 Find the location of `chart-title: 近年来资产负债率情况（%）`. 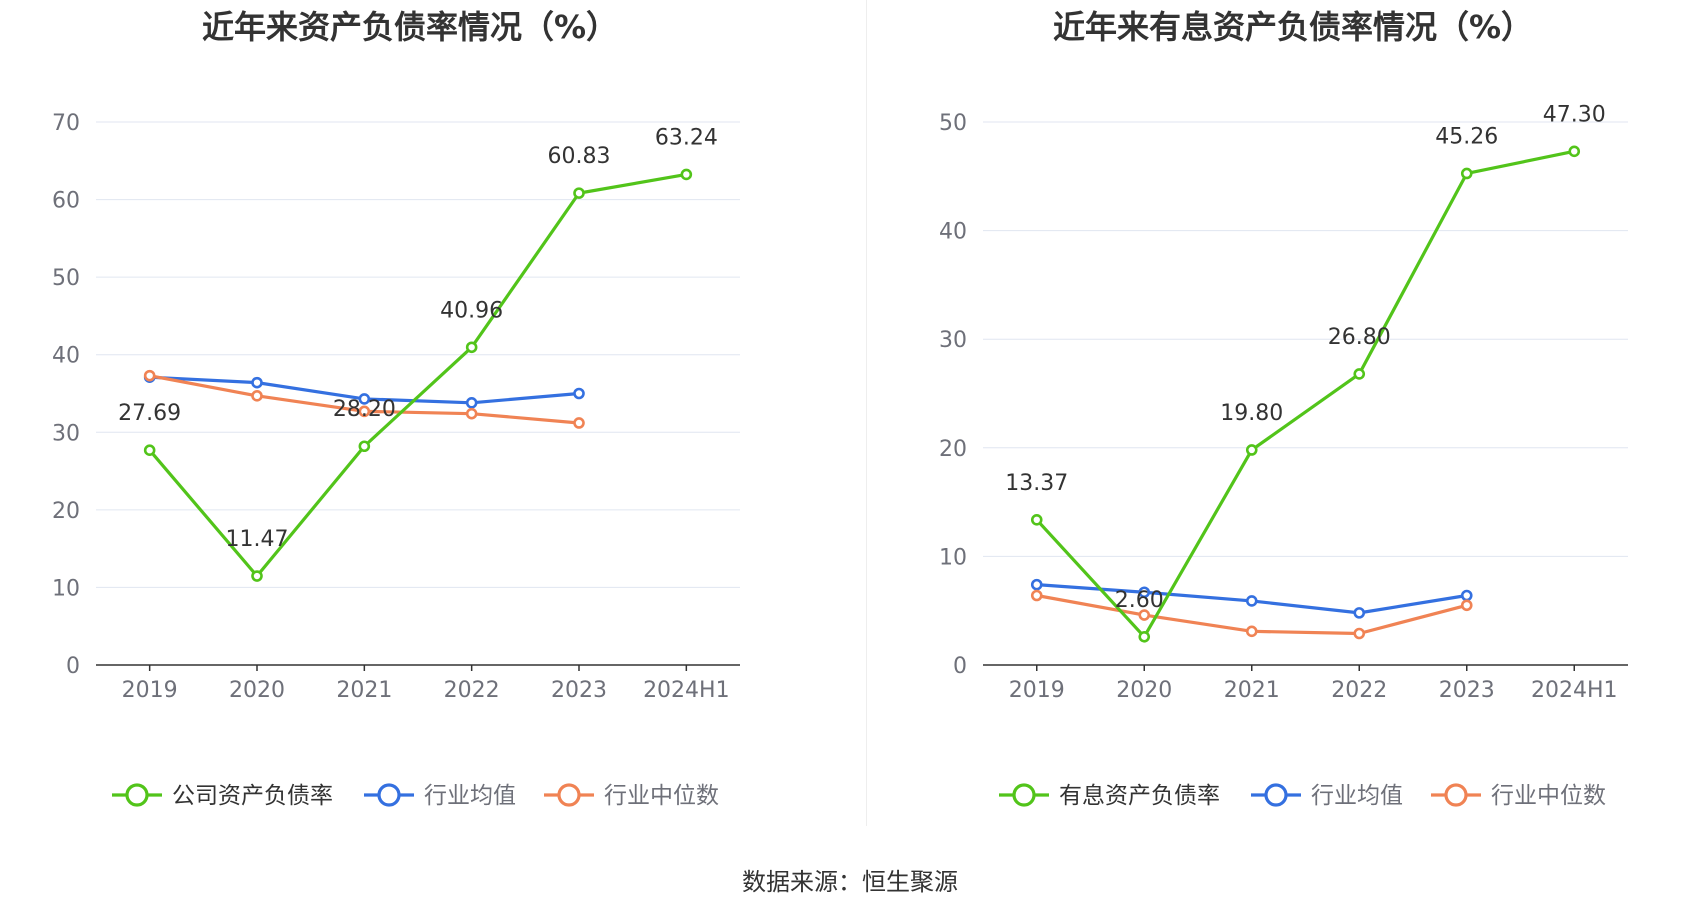

chart-title: 近年来资产负债率情况（%） is located at coordinates (410, 27).